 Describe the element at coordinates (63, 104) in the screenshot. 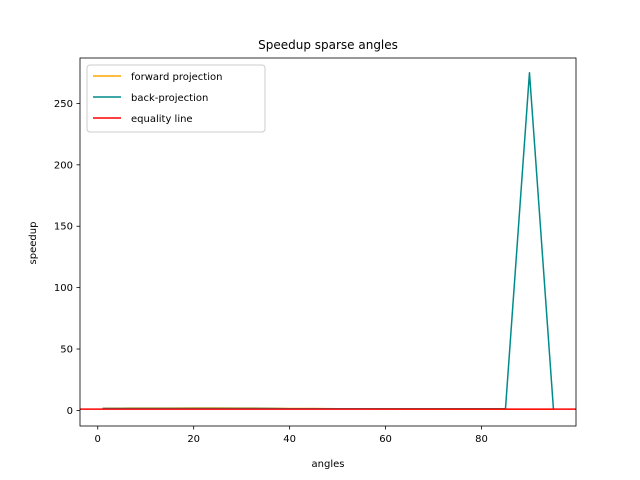

I see `y-tick-label: 250` at that location.